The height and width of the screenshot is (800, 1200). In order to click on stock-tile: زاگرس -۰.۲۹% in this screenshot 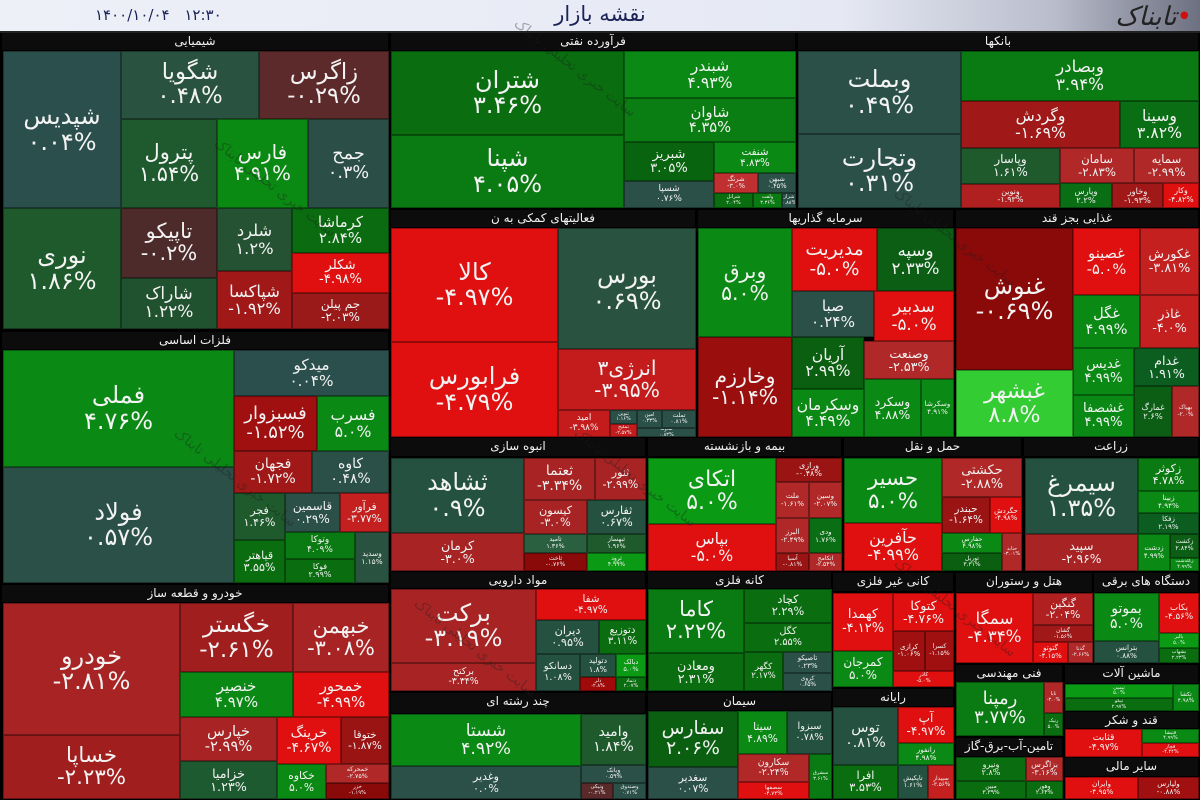, I will do `click(324, 85)`.